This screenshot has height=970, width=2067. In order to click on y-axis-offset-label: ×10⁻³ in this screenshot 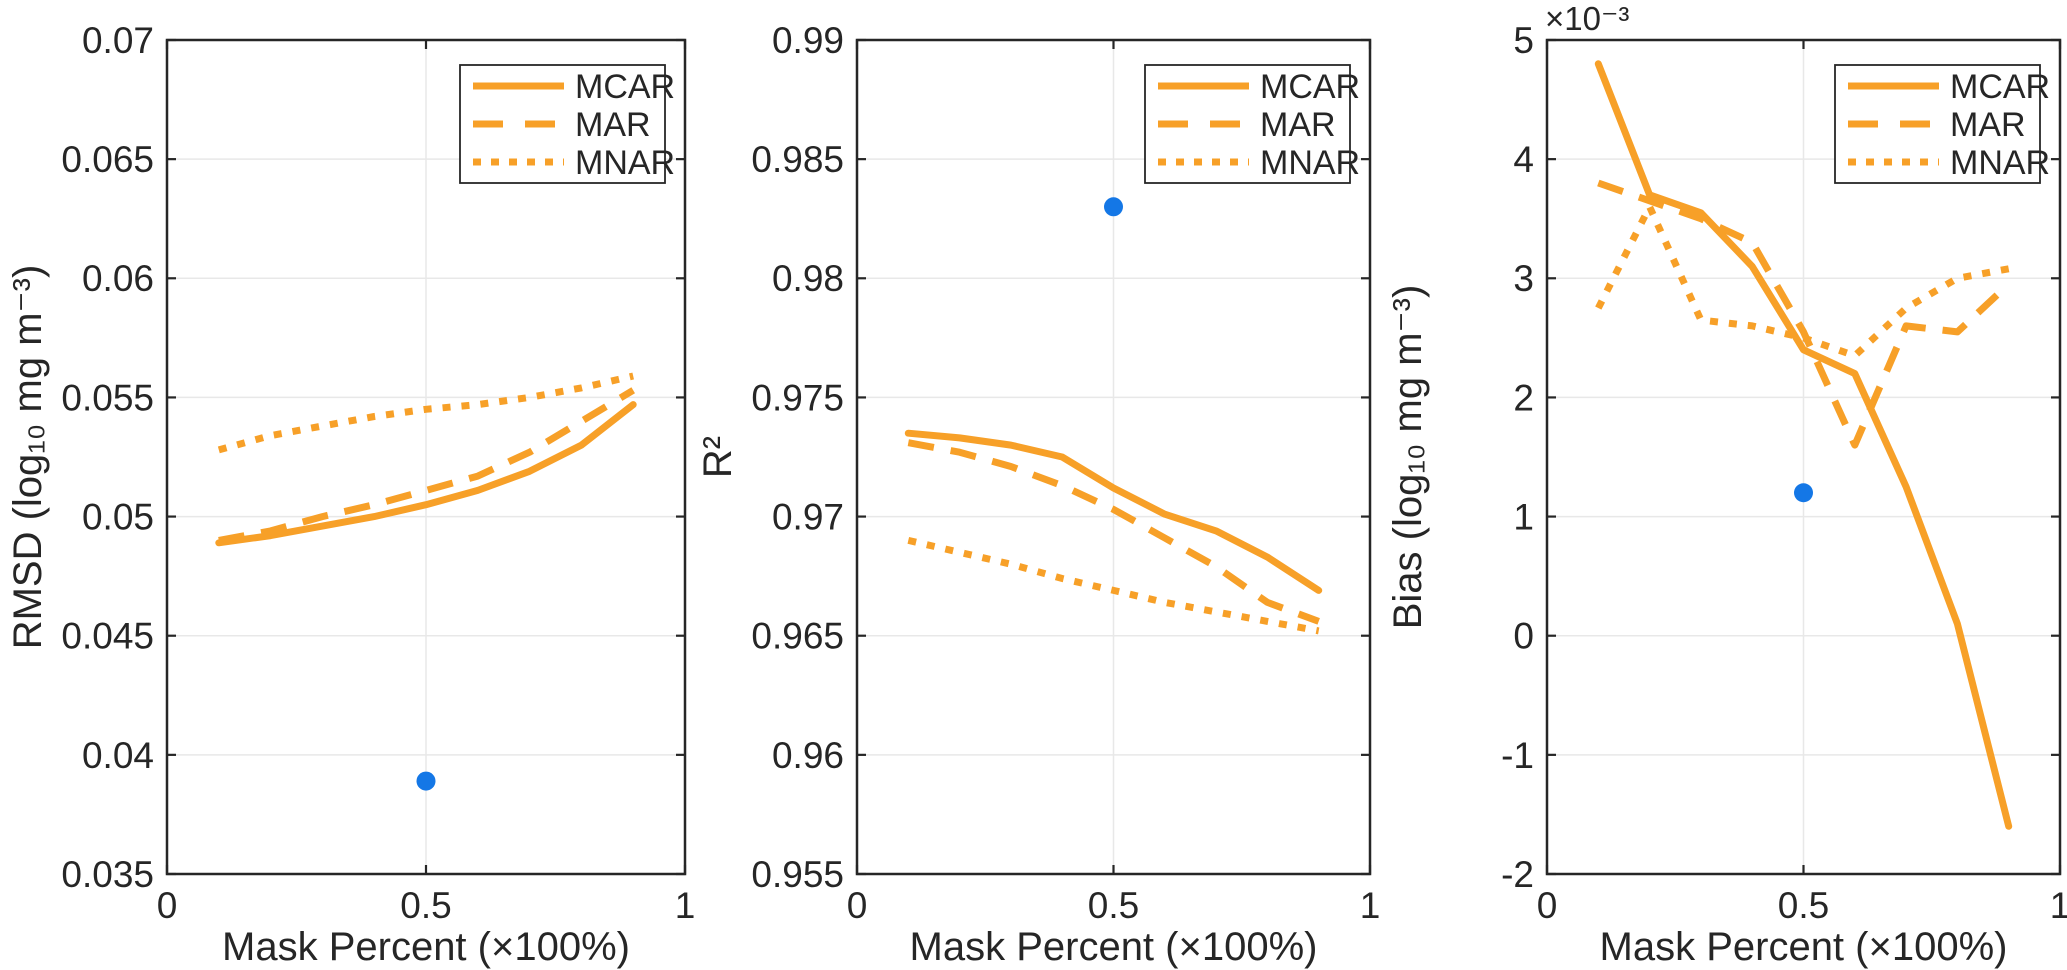, I will do `click(1587, 18)`.